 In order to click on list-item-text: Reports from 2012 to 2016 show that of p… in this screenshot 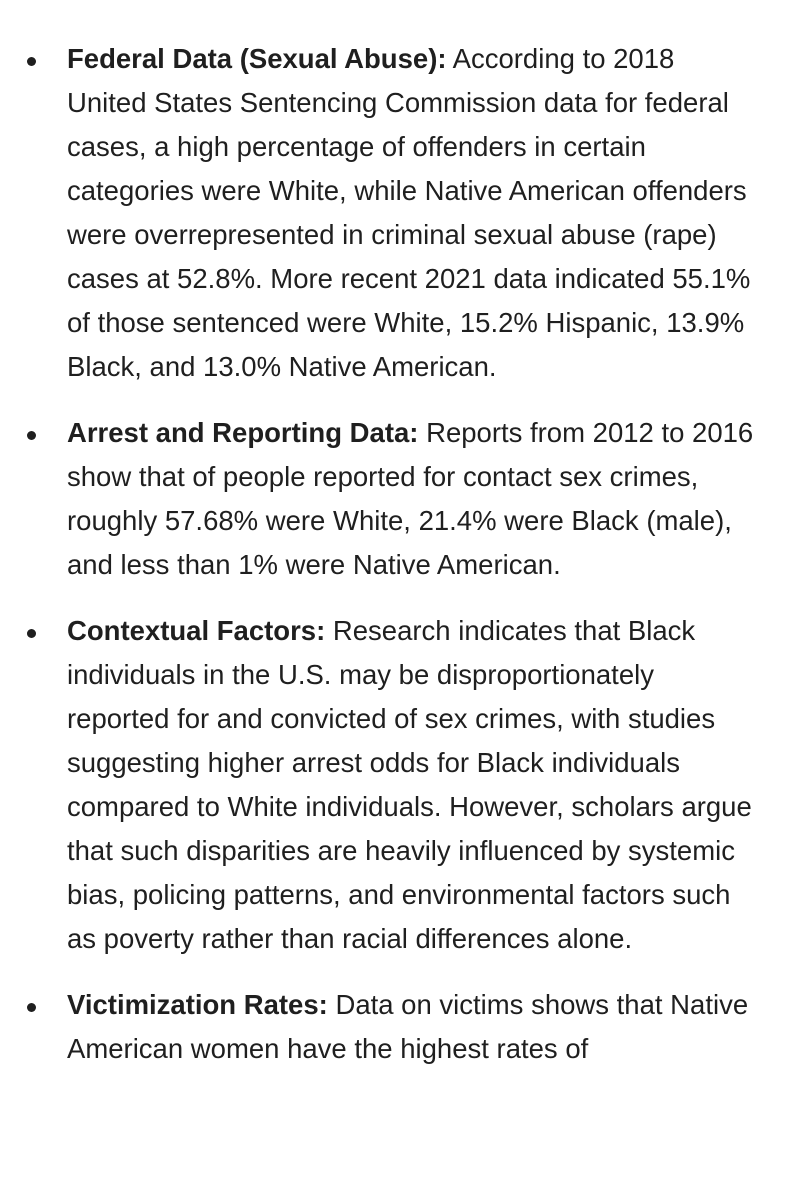, I will do `click(410, 498)`.